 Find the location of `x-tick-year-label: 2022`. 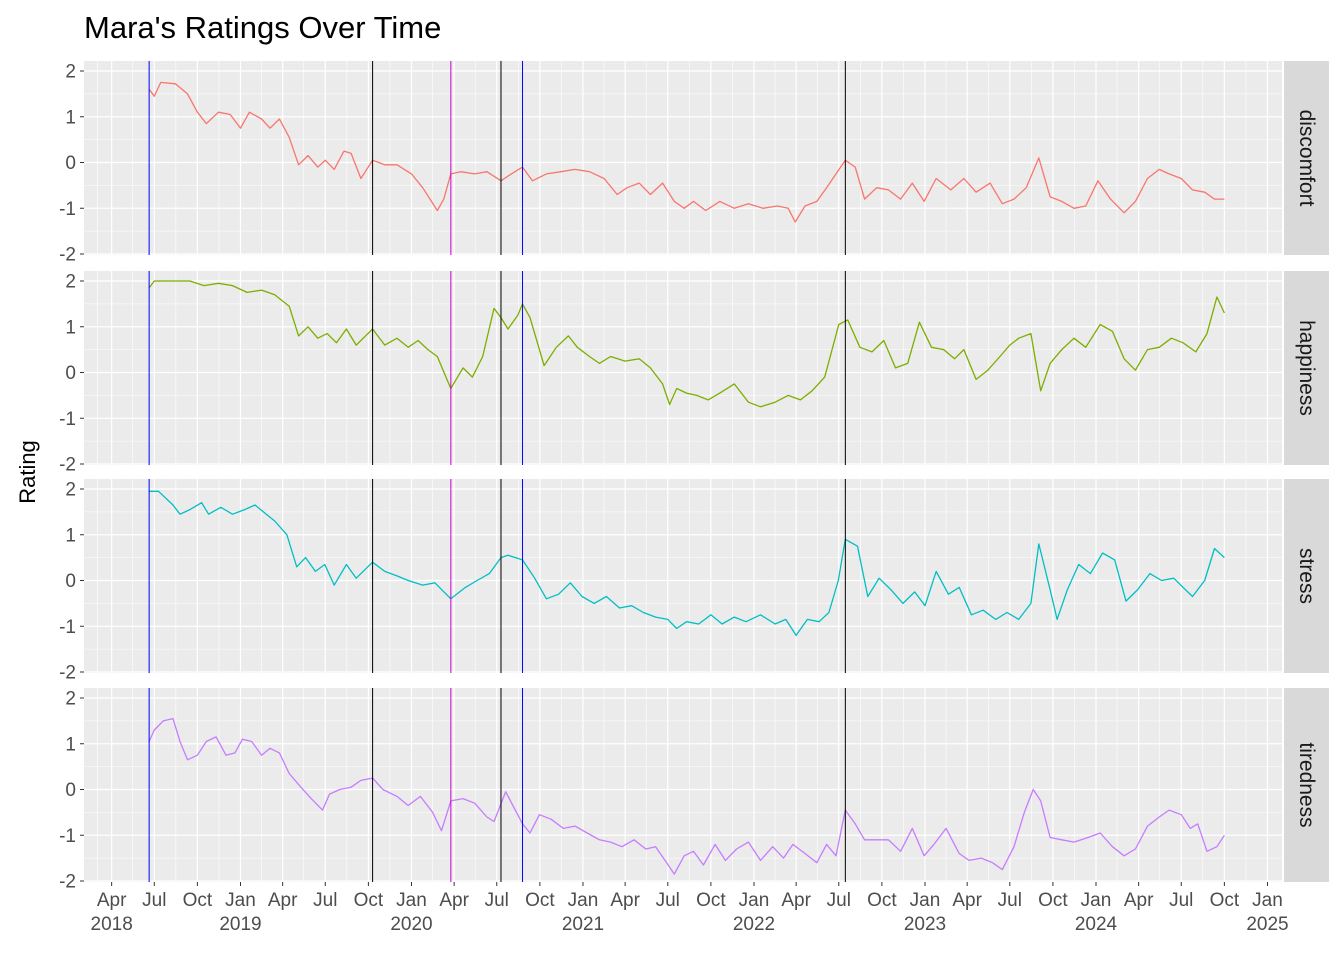

x-tick-year-label: 2022 is located at coordinates (754, 924).